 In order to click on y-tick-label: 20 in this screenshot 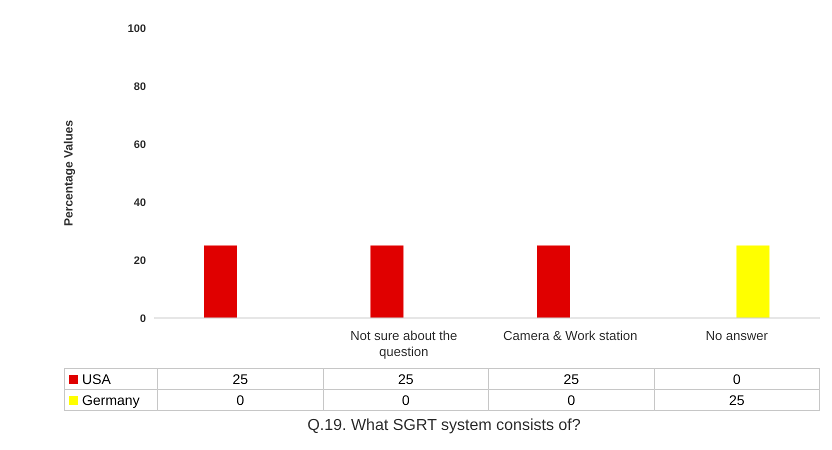, I will do `click(140, 260)`.